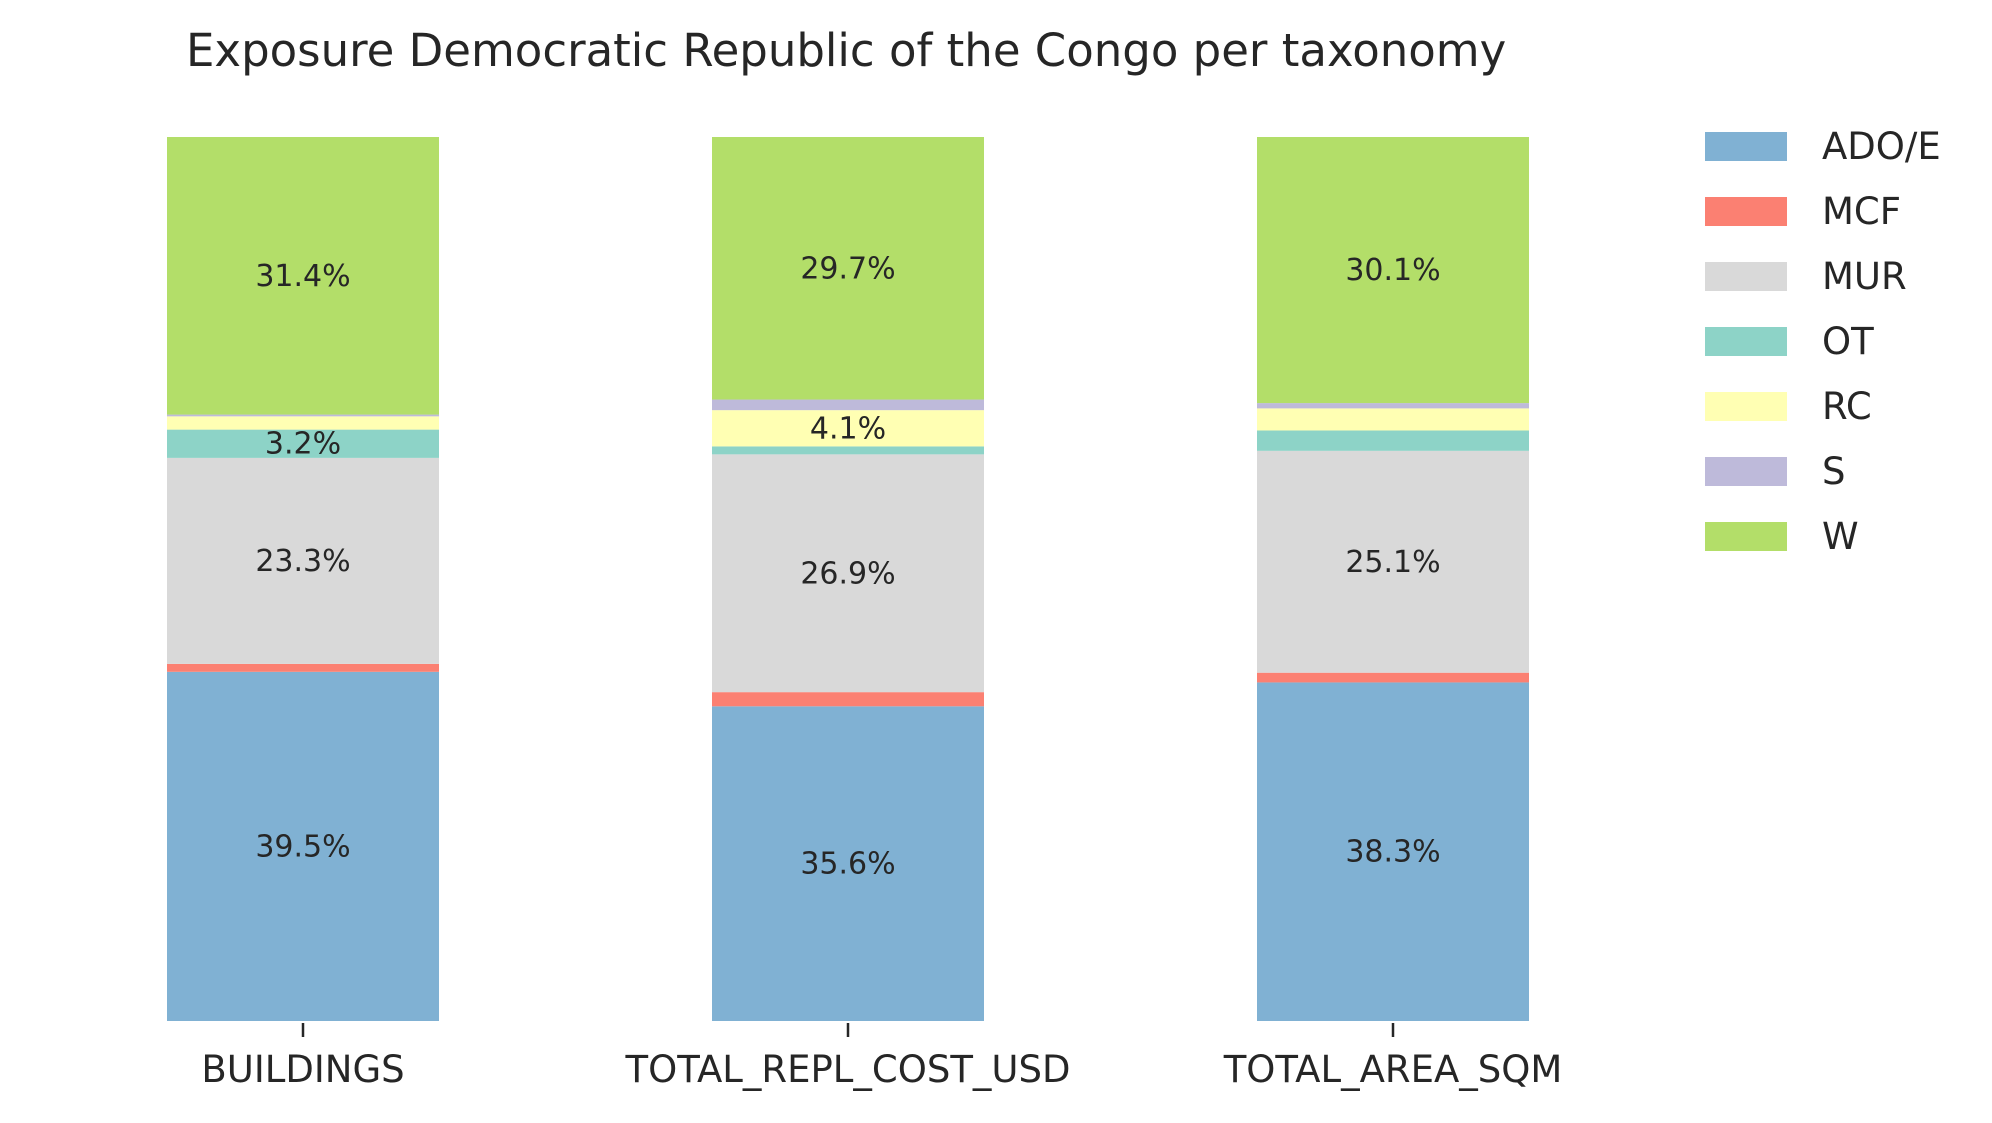 The width and height of the screenshot is (1992, 1123). Describe the element at coordinates (303, 423) in the screenshot. I see `bar-segment-rc-buildings` at that location.